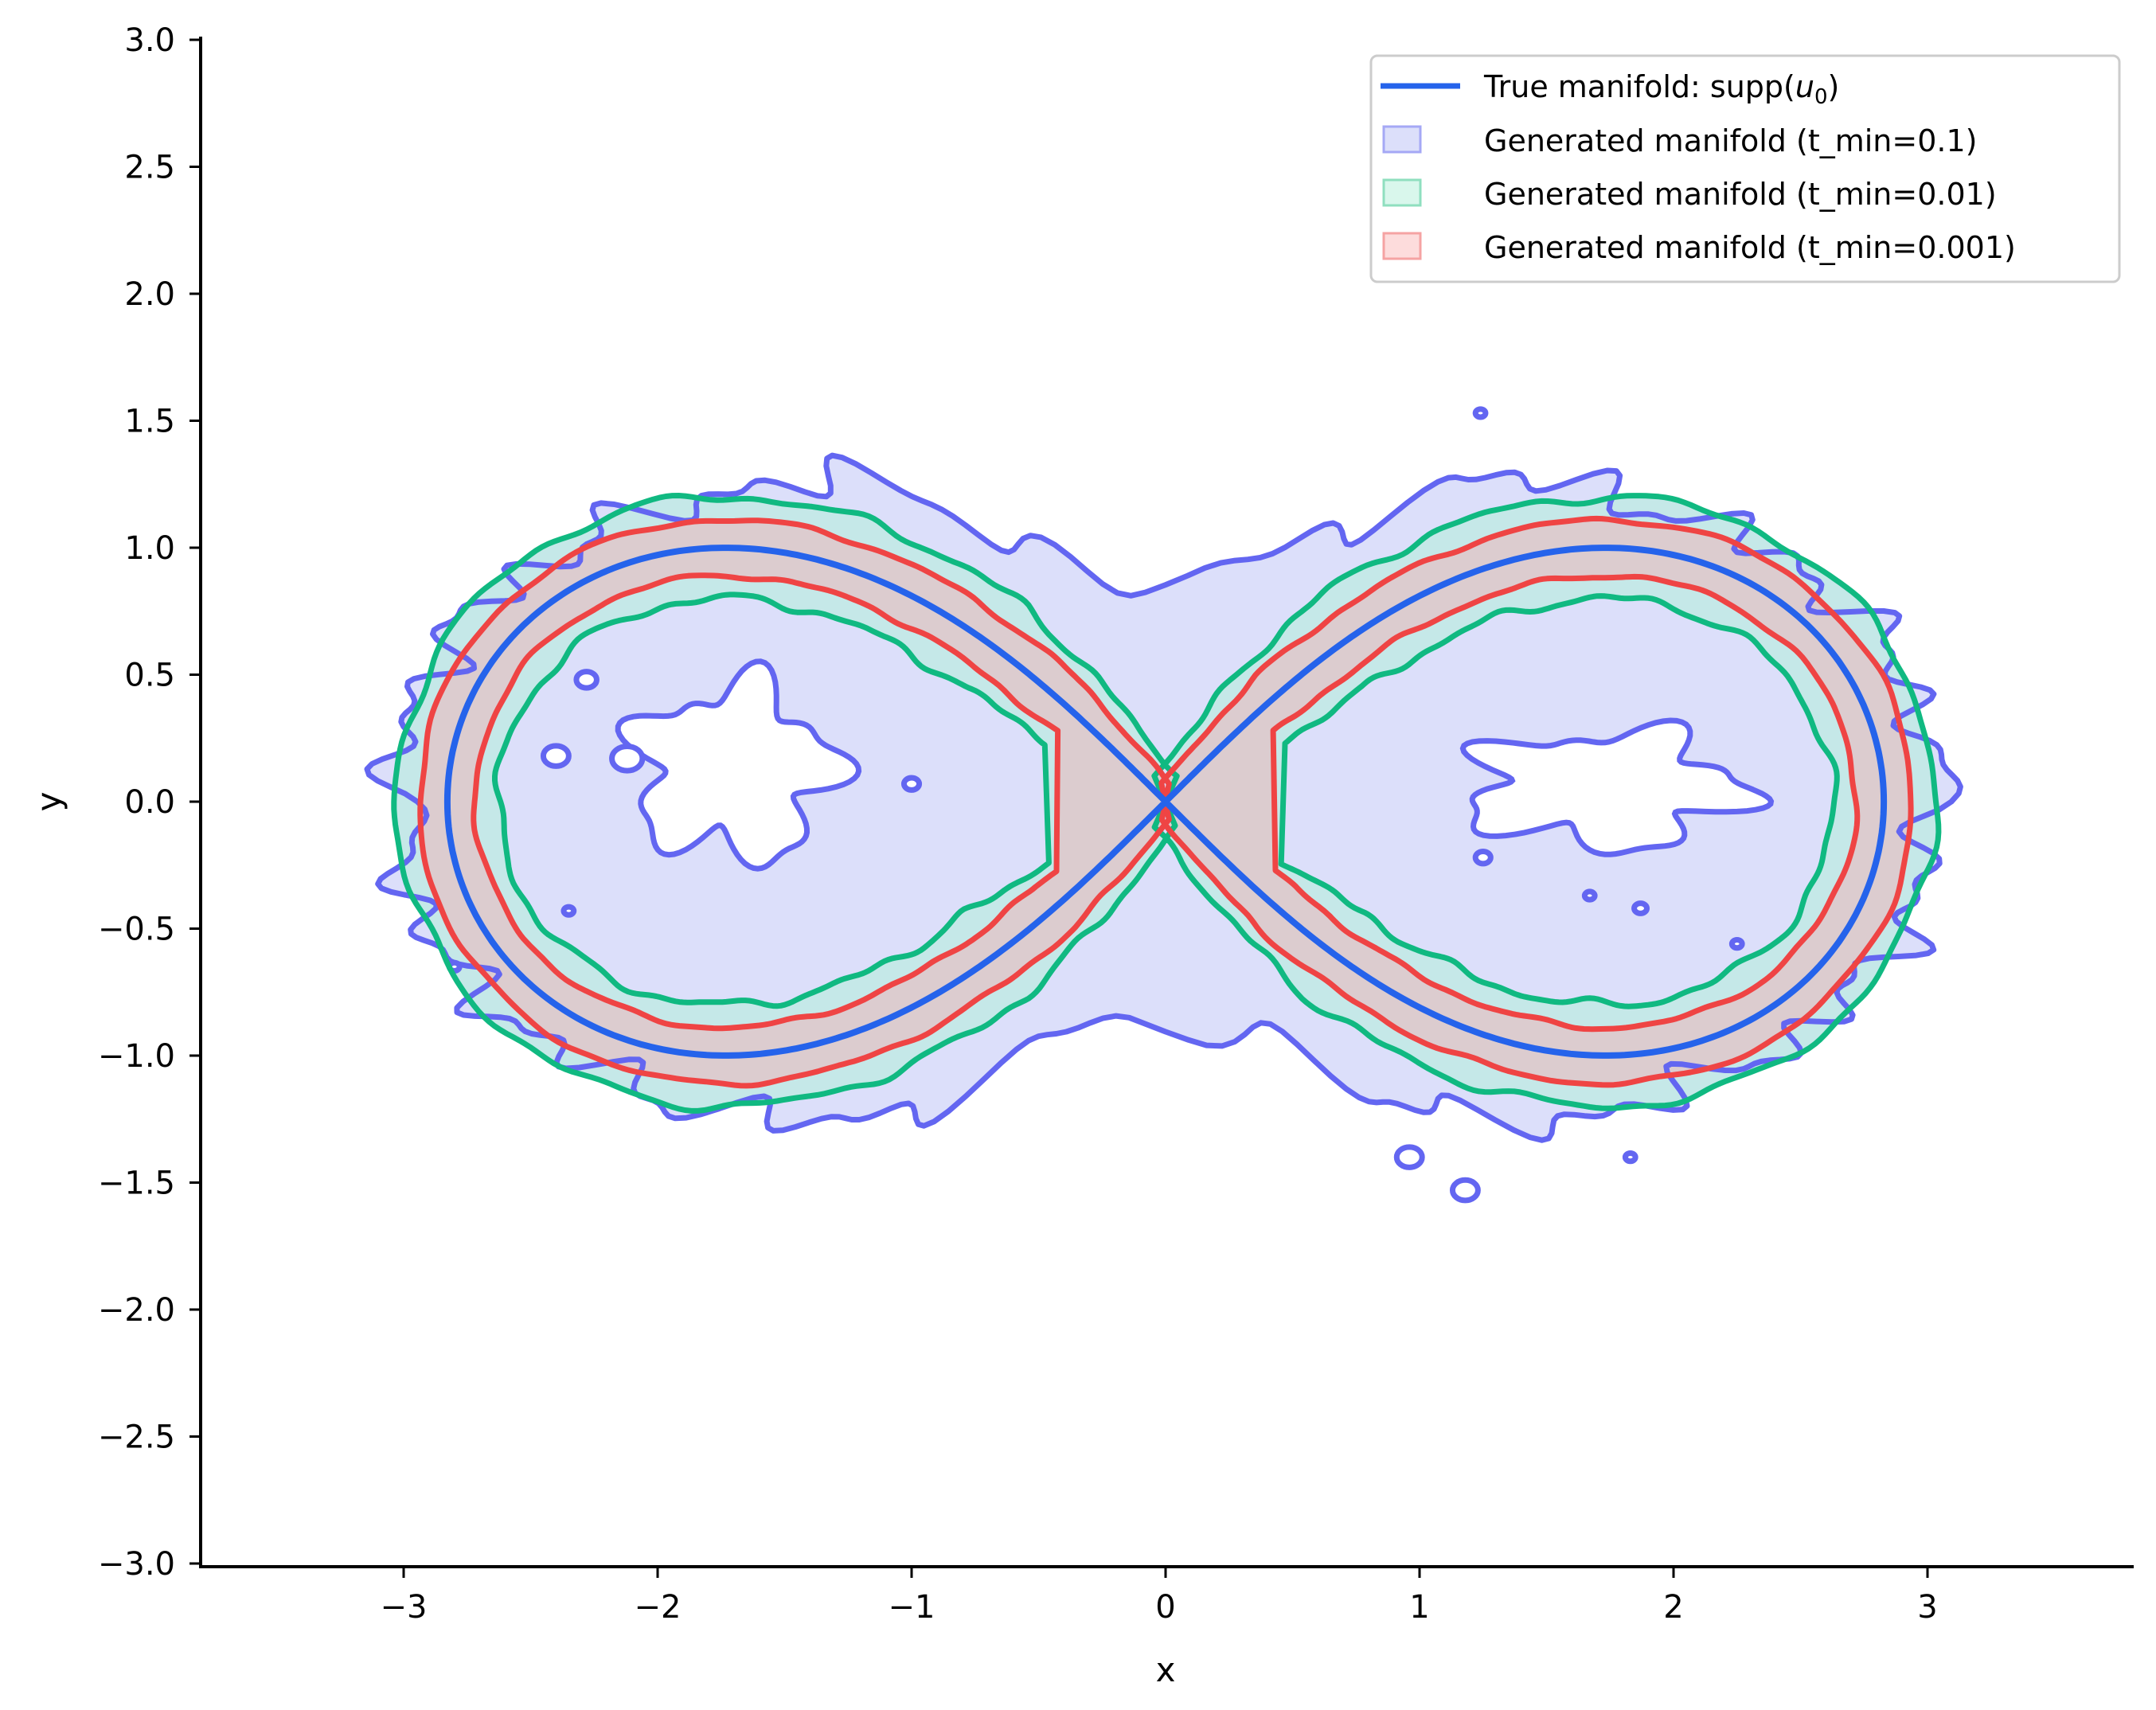 The height and width of the screenshot is (1710, 2156). Describe the element at coordinates (1750, 247) in the screenshot. I see `legend-label-tmin-0.001: Generated manifold (t_min=0.001)` at that location.